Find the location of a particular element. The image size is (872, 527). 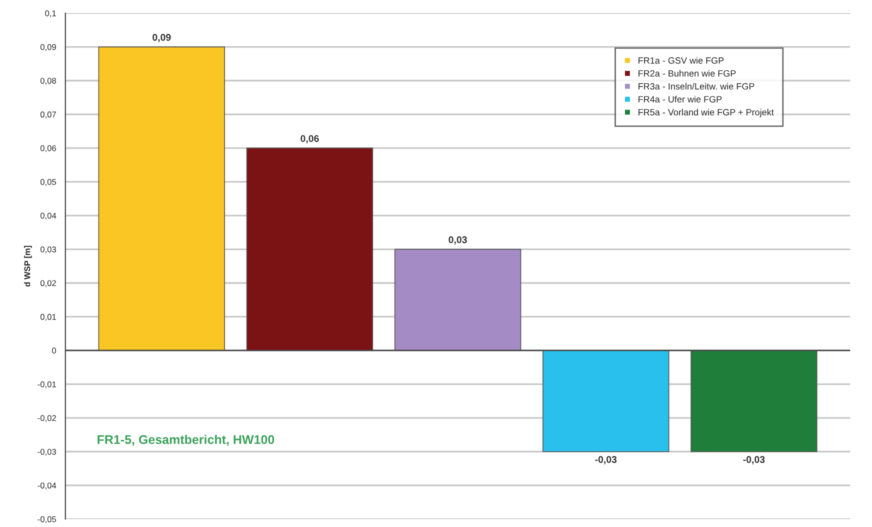

y-tick-label: 0,07 is located at coordinates (48, 115).